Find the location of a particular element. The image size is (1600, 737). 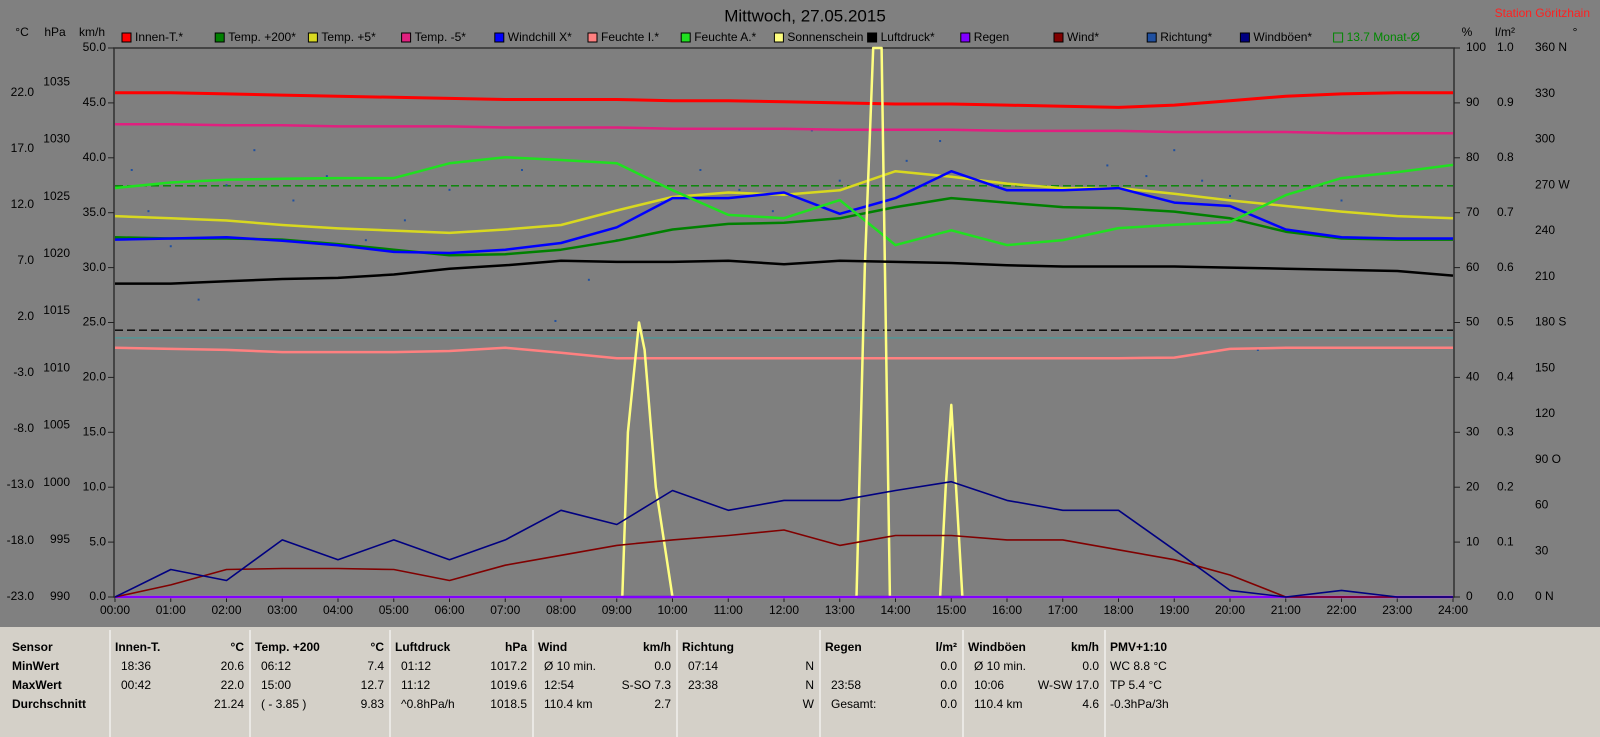

y-tick-label: 0.0 is located at coordinates (97, 596).